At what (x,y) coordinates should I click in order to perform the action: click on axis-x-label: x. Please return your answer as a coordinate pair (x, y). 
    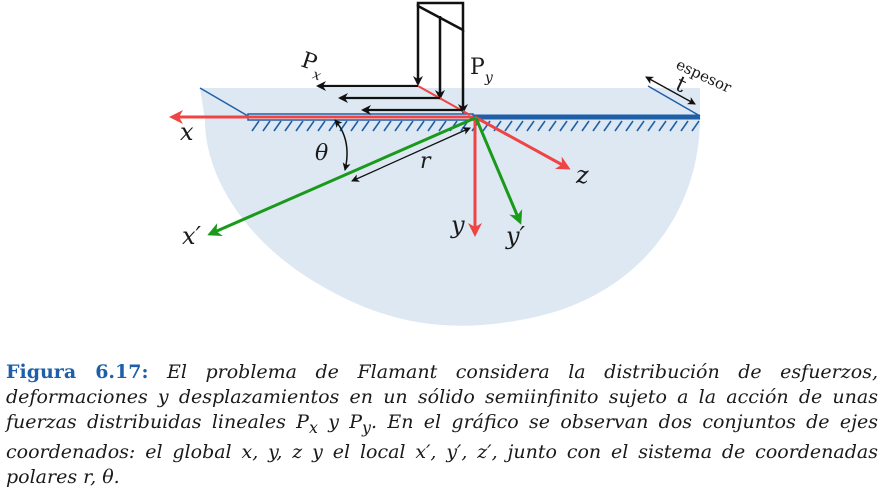
    Looking at the image, I should click on (187, 132).